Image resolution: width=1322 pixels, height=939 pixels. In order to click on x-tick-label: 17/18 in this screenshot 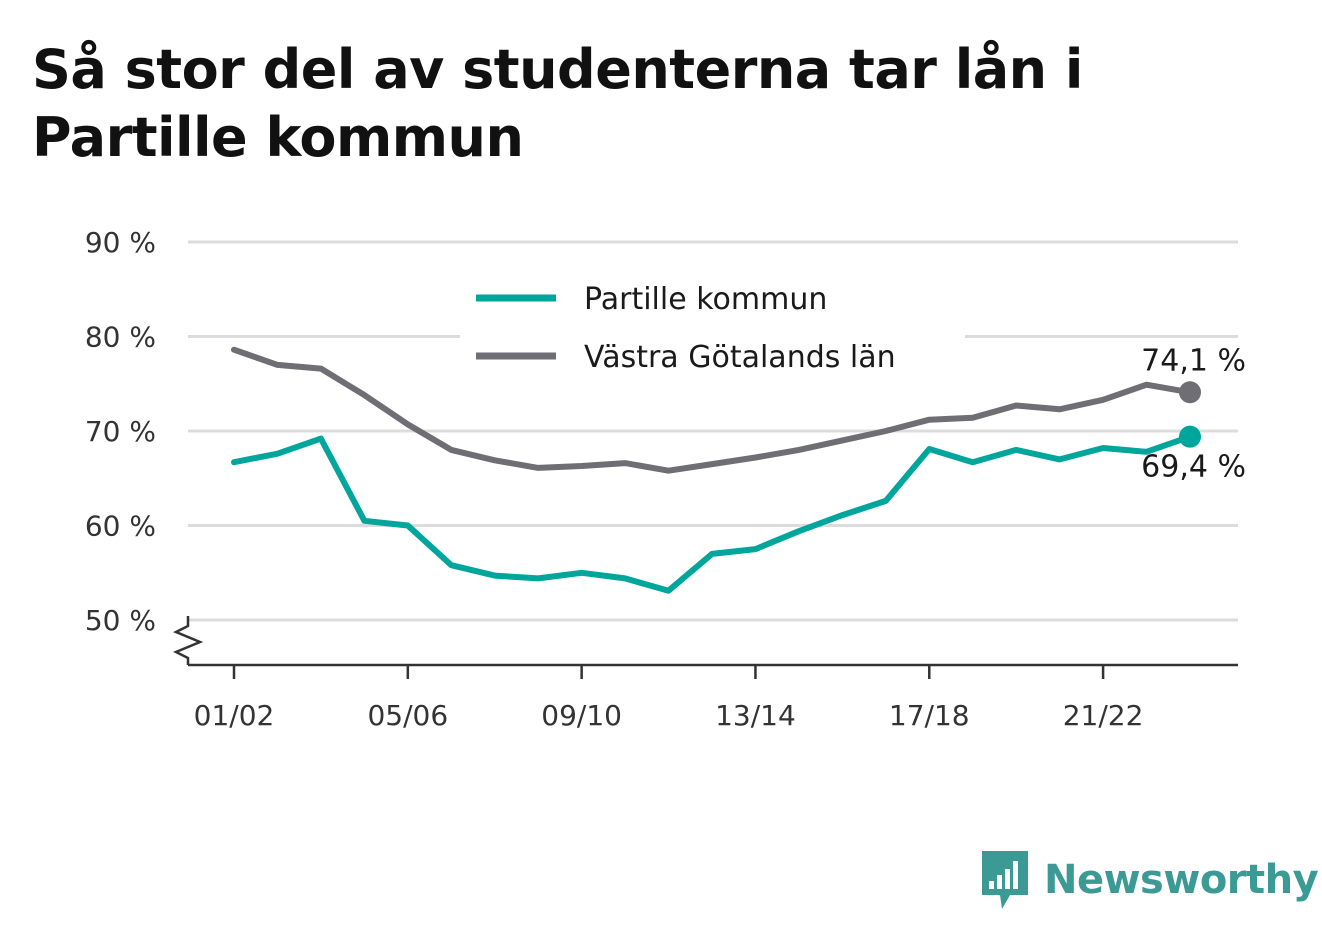, I will do `click(929, 715)`.